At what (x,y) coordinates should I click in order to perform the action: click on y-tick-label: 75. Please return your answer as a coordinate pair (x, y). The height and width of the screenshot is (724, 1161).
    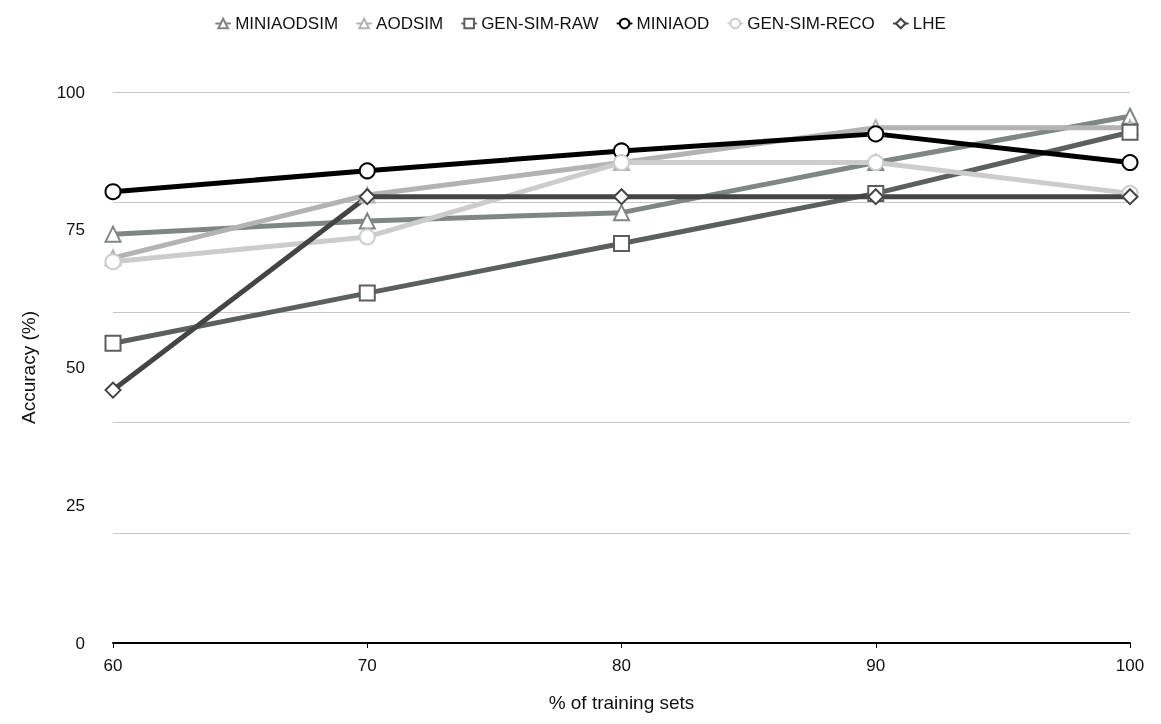
    Looking at the image, I should click on (75, 230).